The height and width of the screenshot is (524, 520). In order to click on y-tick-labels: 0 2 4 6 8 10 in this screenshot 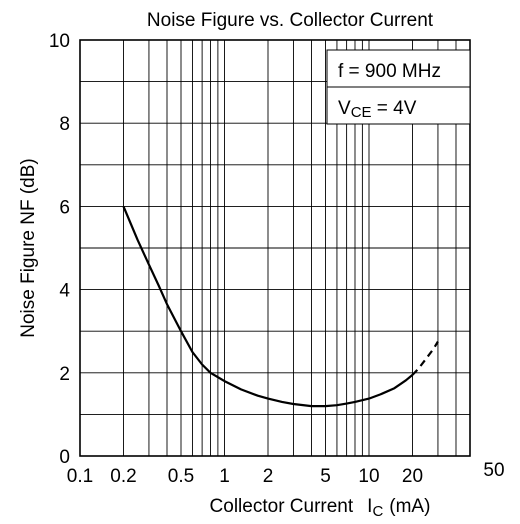, I will do `click(60, 249)`.